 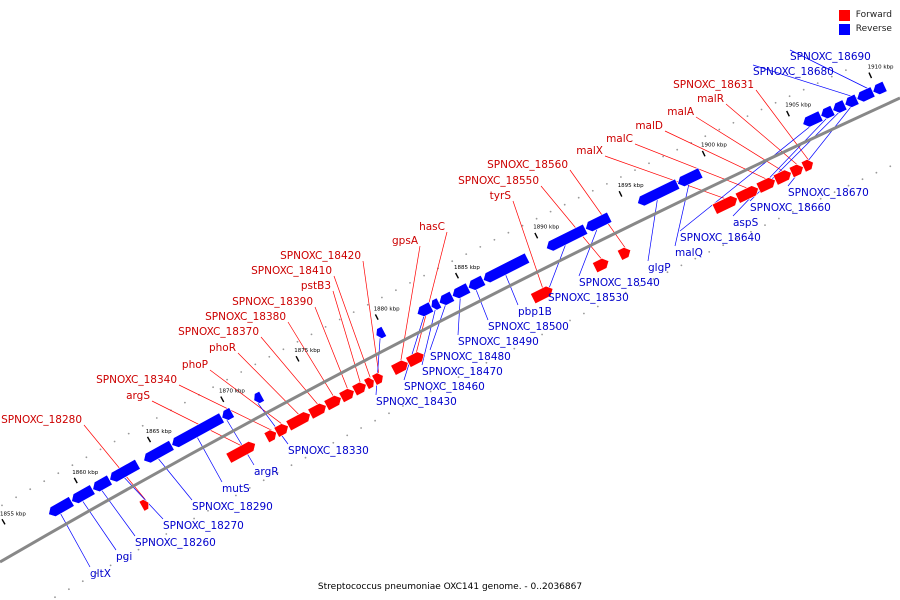 What do you see at coordinates (307, 351) in the screenshot?
I see `scale-label: 1875 kbp` at bounding box center [307, 351].